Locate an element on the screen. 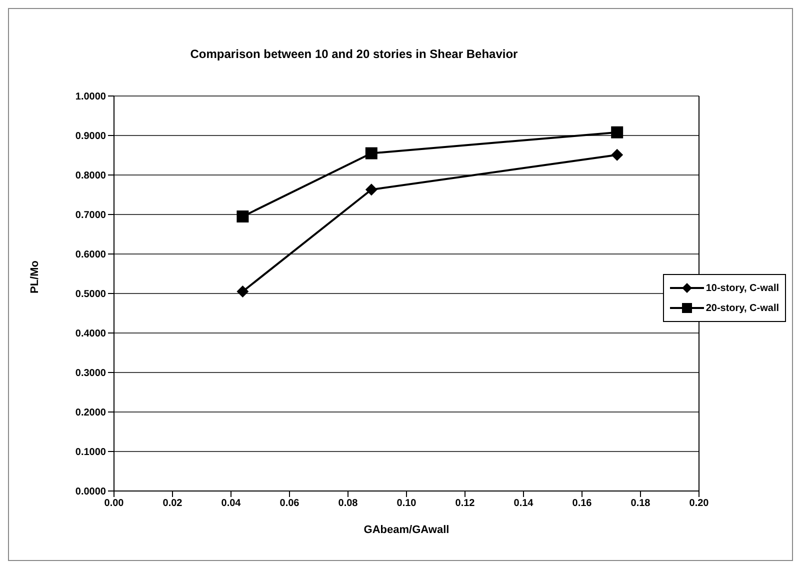 The width and height of the screenshot is (801, 569). y-tick-label: 0.7000 is located at coordinates (90, 216).